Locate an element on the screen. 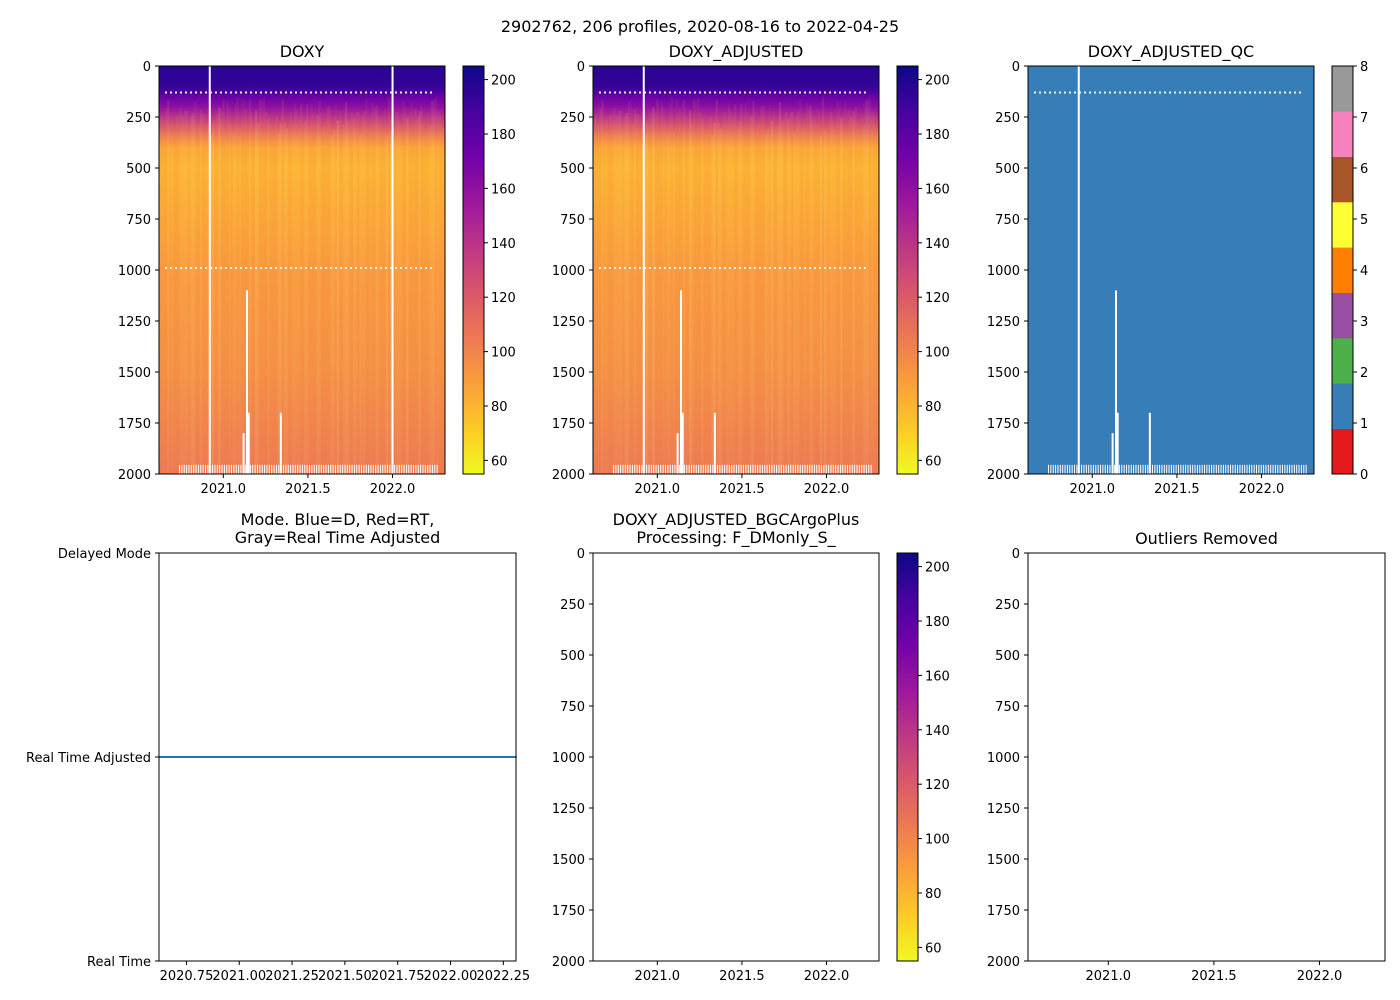 The height and width of the screenshot is (1000, 1400). doxy-adjusted-qc-colorbar-tick-label: 7 is located at coordinates (1364, 118).